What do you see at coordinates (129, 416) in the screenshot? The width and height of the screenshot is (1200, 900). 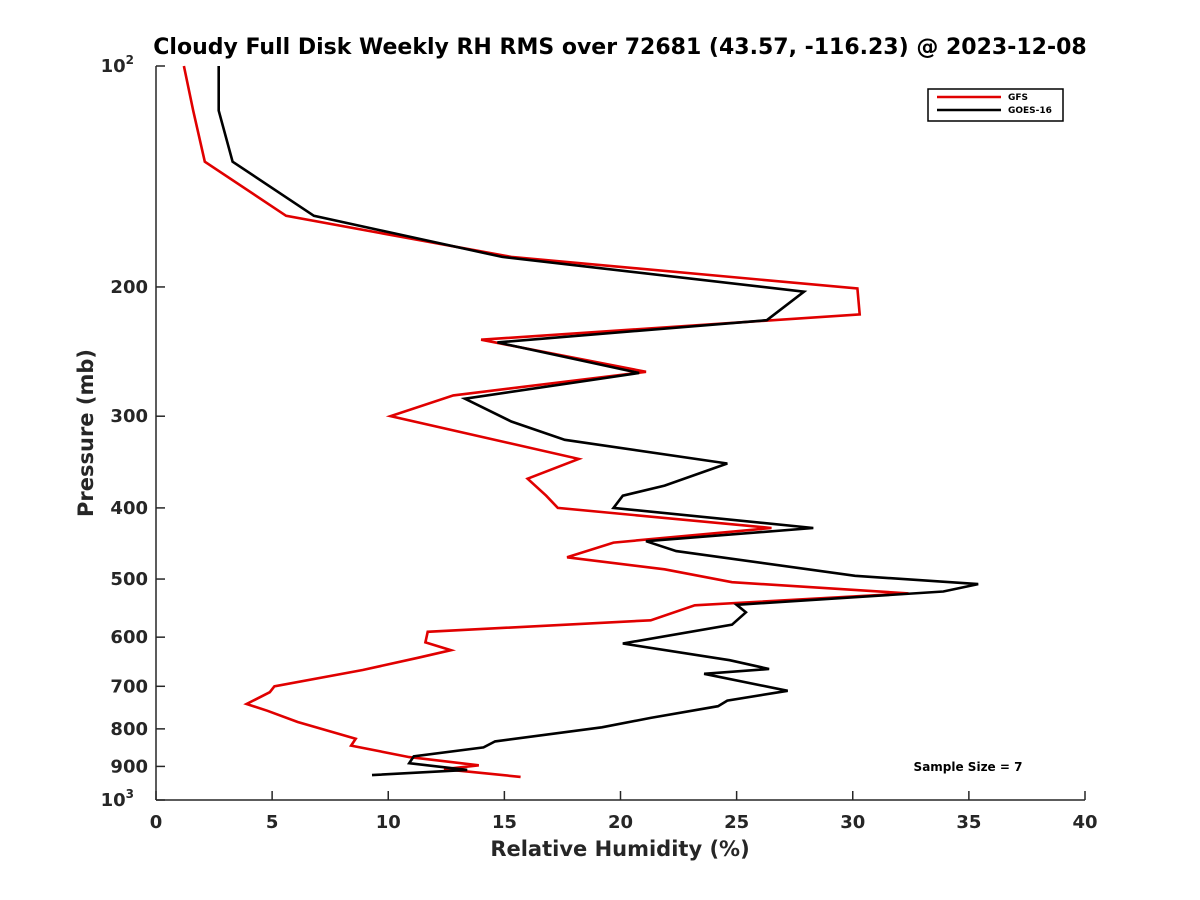 I see `y-tick-label: 300` at bounding box center [129, 416].